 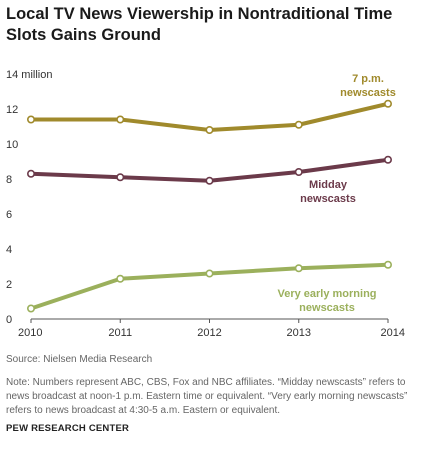 What do you see at coordinates (9, 180) in the screenshot?
I see `y-tick-label: 8` at bounding box center [9, 180].